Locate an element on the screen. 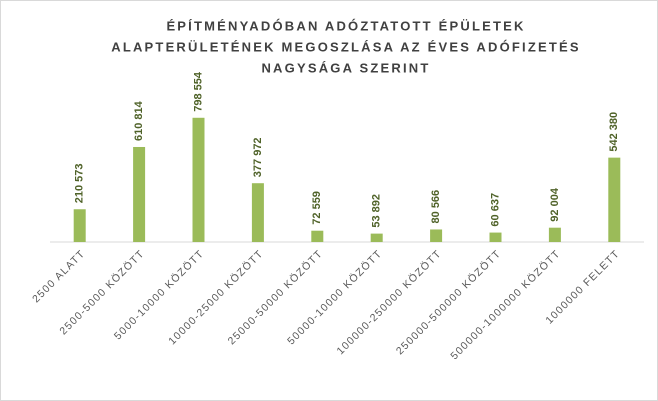 This screenshot has width=658, height=401. data-label: 210 573 is located at coordinates (80, 183).